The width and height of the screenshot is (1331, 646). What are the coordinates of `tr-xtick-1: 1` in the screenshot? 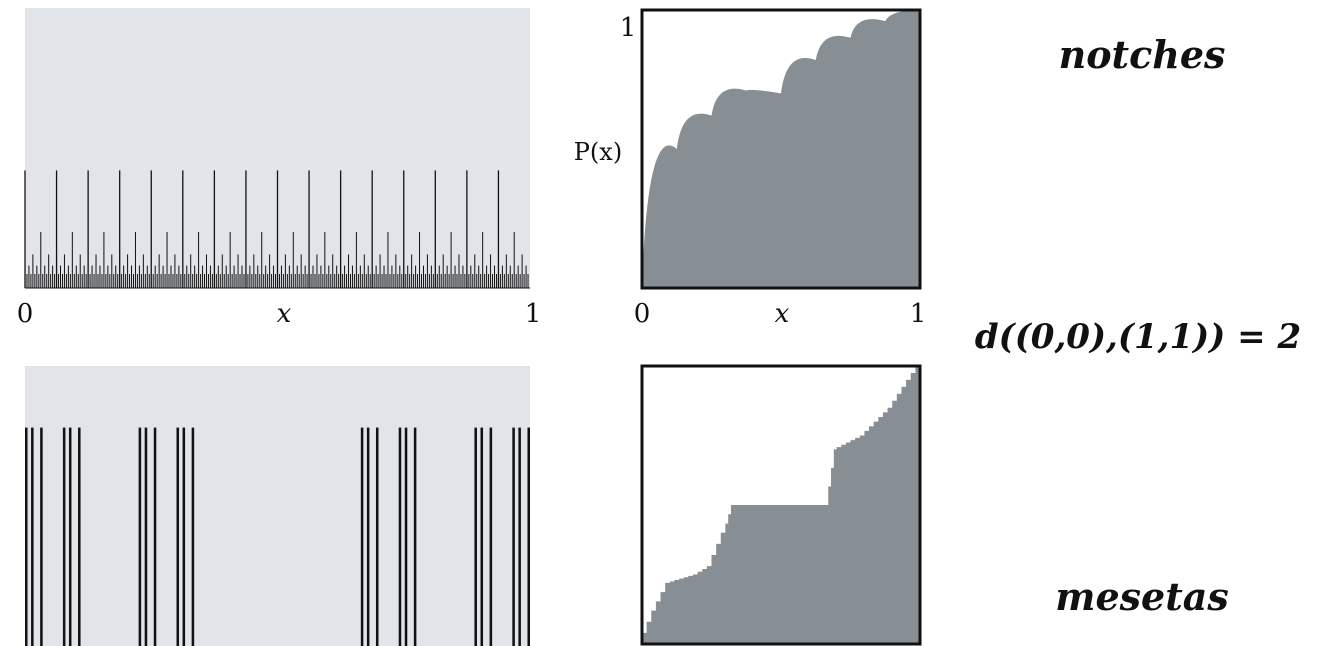 It's located at (918, 314).